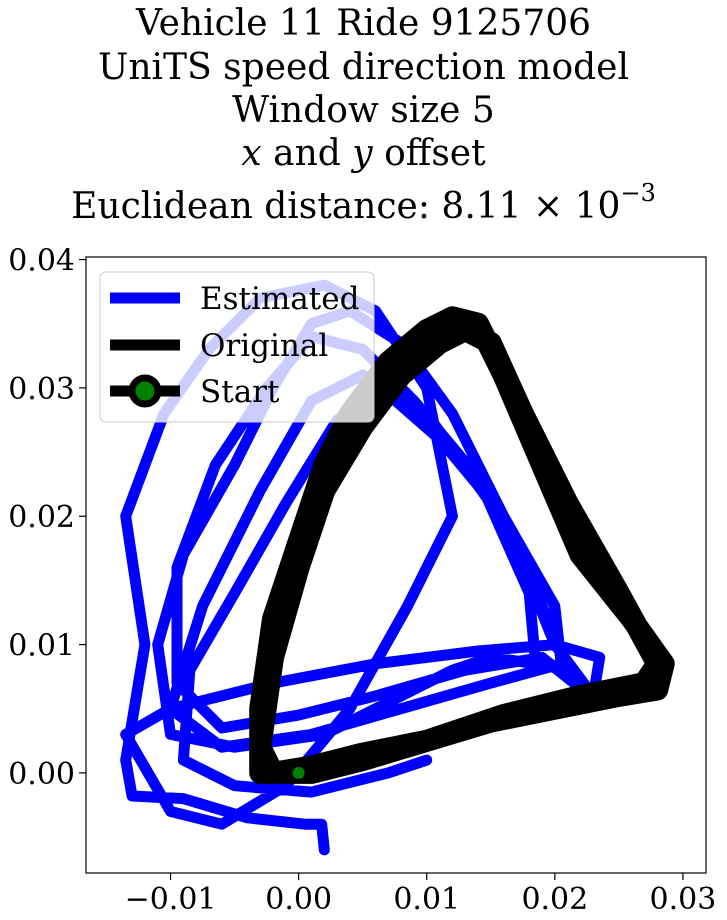  What do you see at coordinates (554, 899) in the screenshot?
I see `x-tick-label: 0.02` at bounding box center [554, 899].